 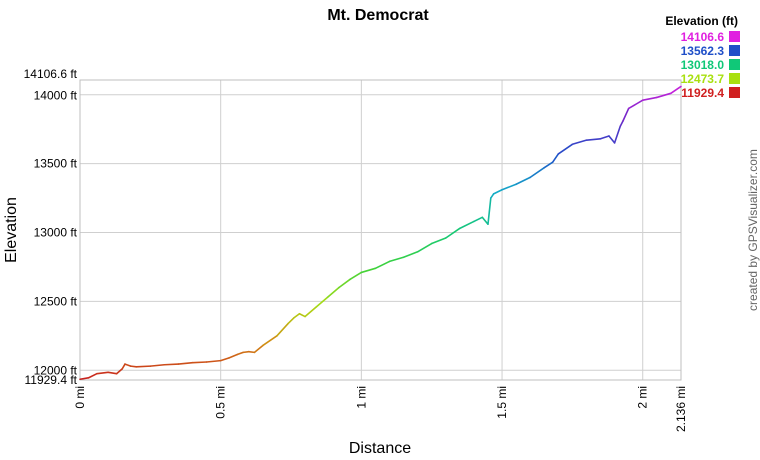 What do you see at coordinates (56, 301) in the screenshot?
I see `y-tick-label: 12500 ft` at bounding box center [56, 301].